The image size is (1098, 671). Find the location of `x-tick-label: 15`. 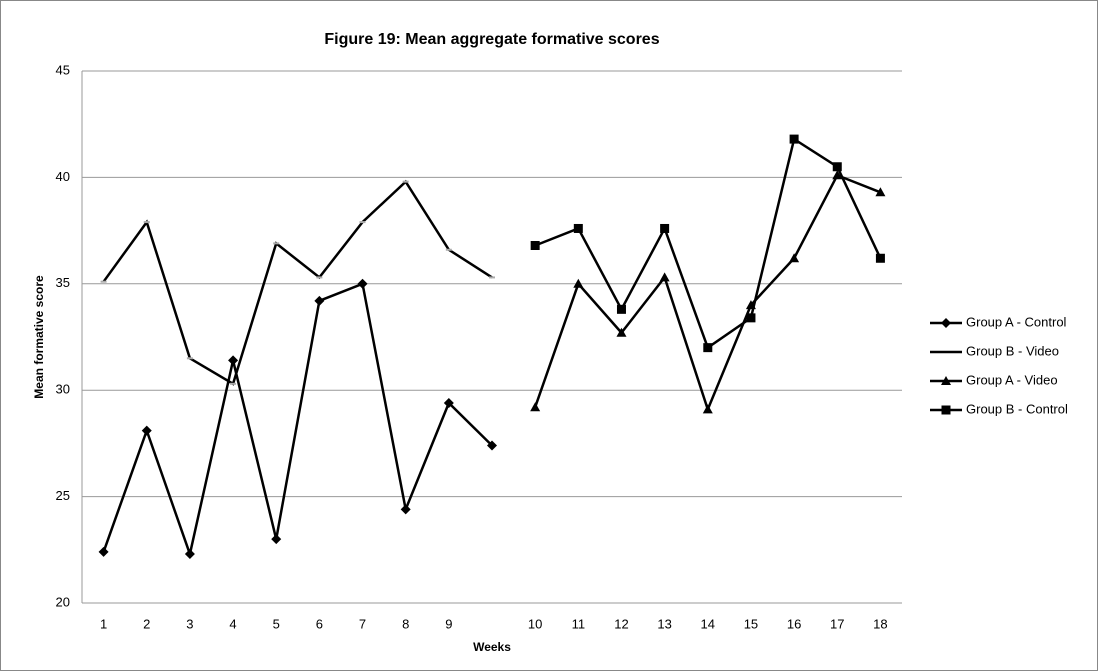

x-tick-label: 15 is located at coordinates (751, 623).